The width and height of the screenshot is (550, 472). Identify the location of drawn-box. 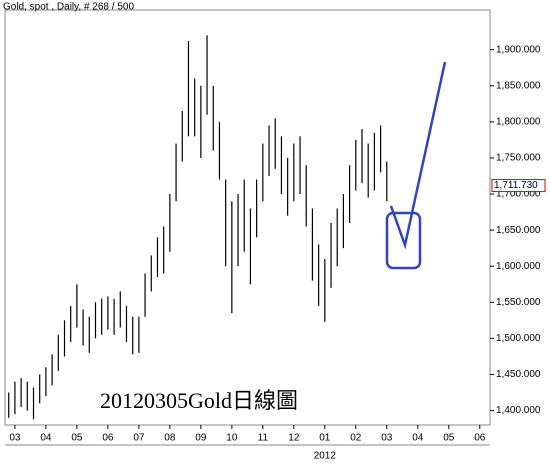
(403, 240).